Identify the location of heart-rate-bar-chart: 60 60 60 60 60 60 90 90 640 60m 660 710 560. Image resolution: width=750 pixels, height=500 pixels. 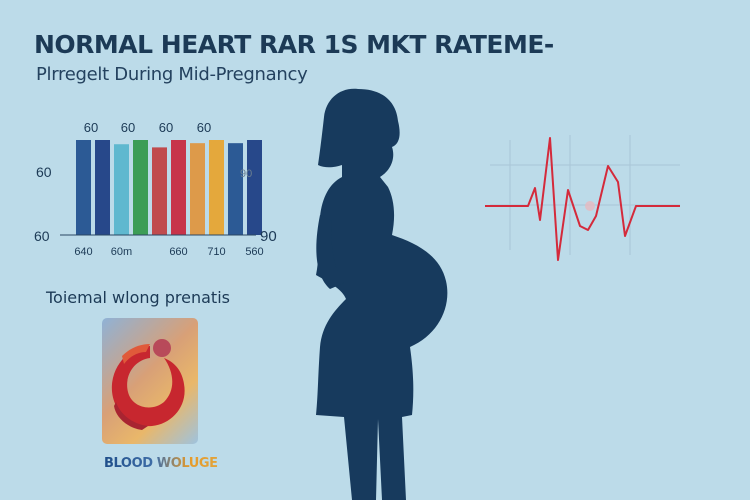
(155, 189).